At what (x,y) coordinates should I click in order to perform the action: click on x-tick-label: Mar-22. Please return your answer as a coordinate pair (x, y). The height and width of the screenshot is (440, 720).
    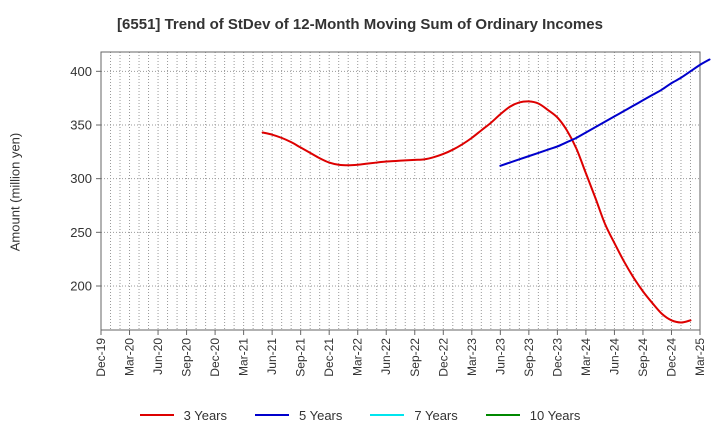
    Looking at the image, I should click on (358, 357).